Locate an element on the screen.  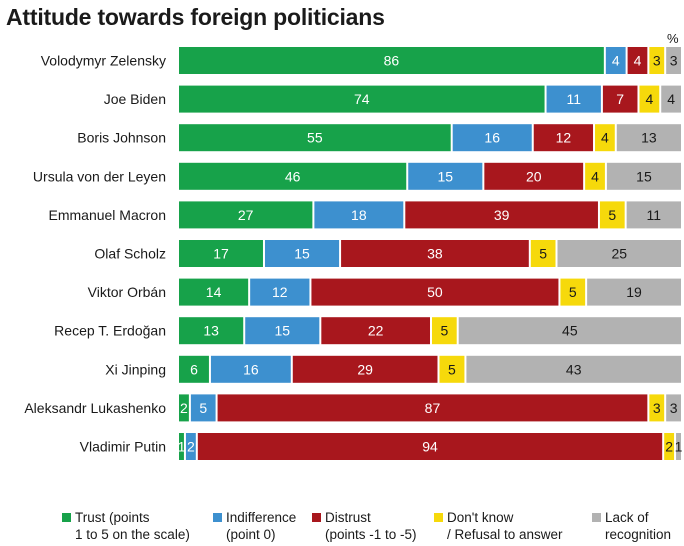
legend-label-dontknow-line2: / Refusal to answer is located at coordinates (505, 534).